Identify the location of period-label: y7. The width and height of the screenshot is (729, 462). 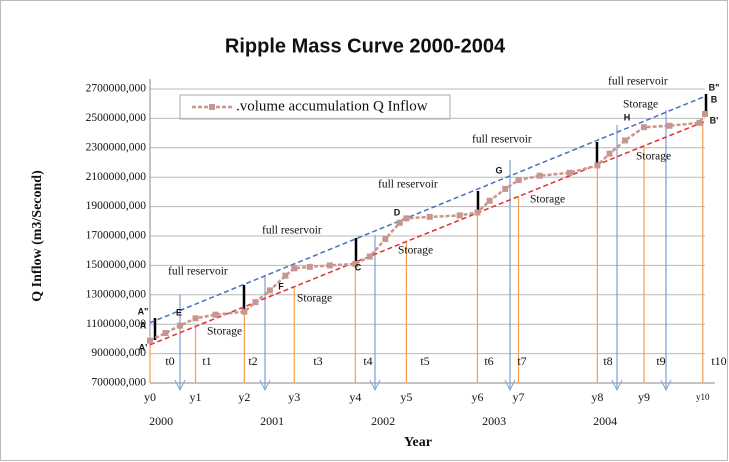
(519, 397).